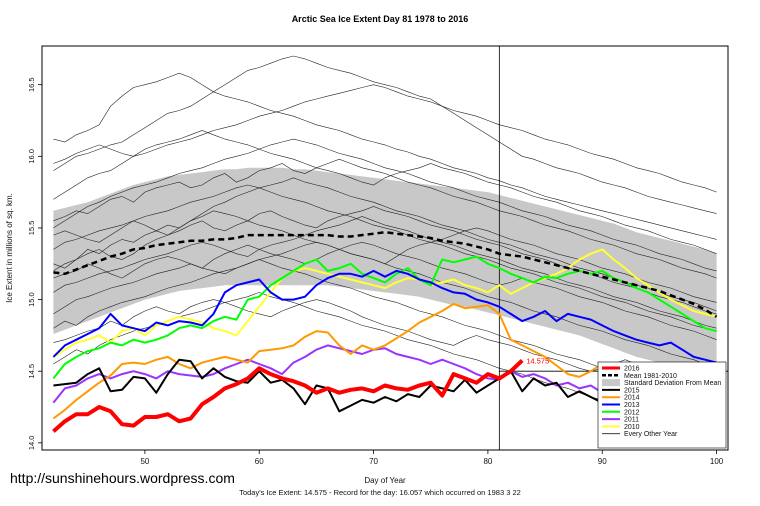  I want to click on current-value-label: 14.575, so click(537, 360).